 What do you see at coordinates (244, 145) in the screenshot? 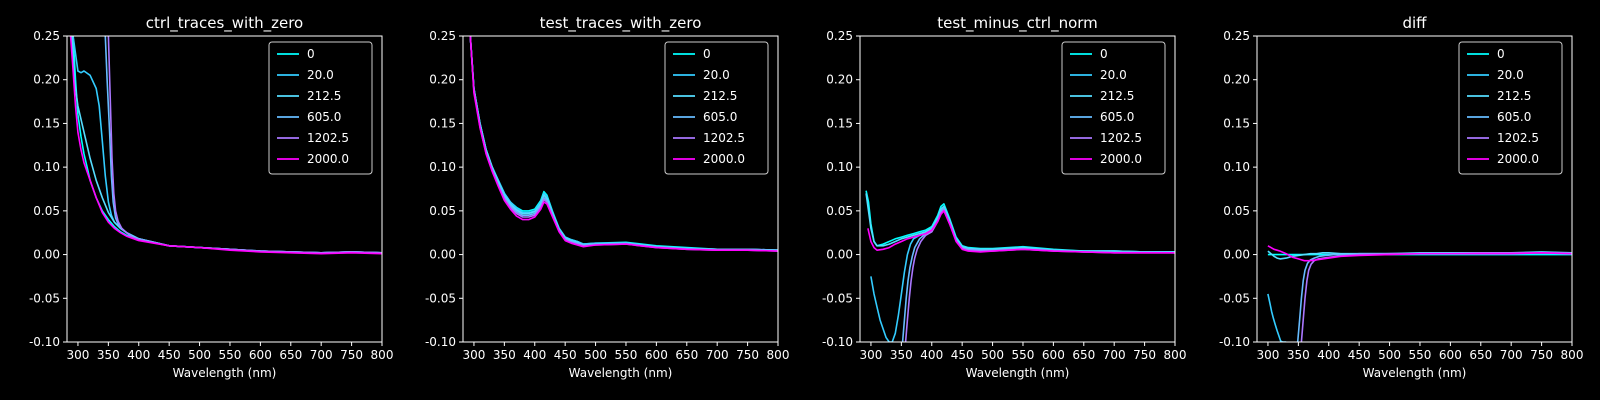
I see `series-line-1202.5` at bounding box center [244, 145].